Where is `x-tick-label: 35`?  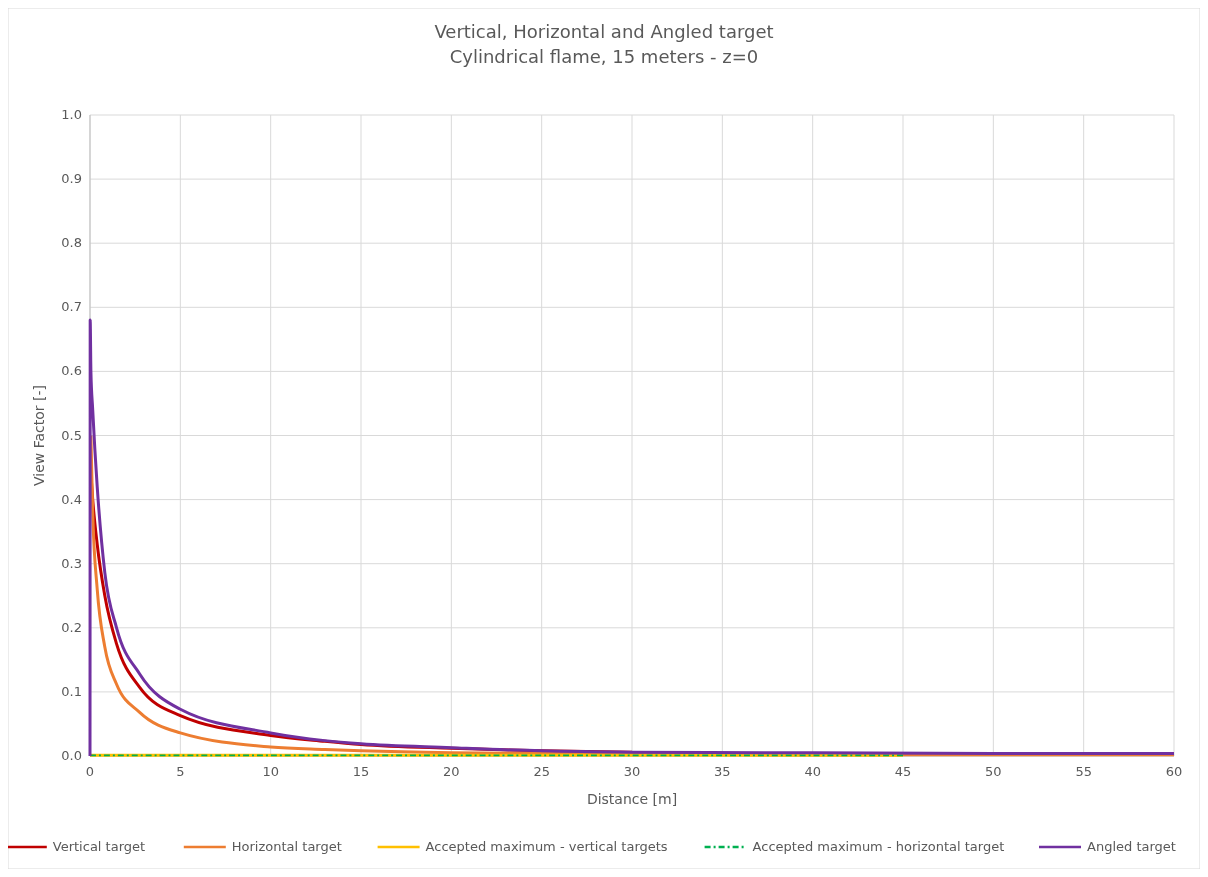
x-tick-label: 35 is located at coordinates (722, 771).